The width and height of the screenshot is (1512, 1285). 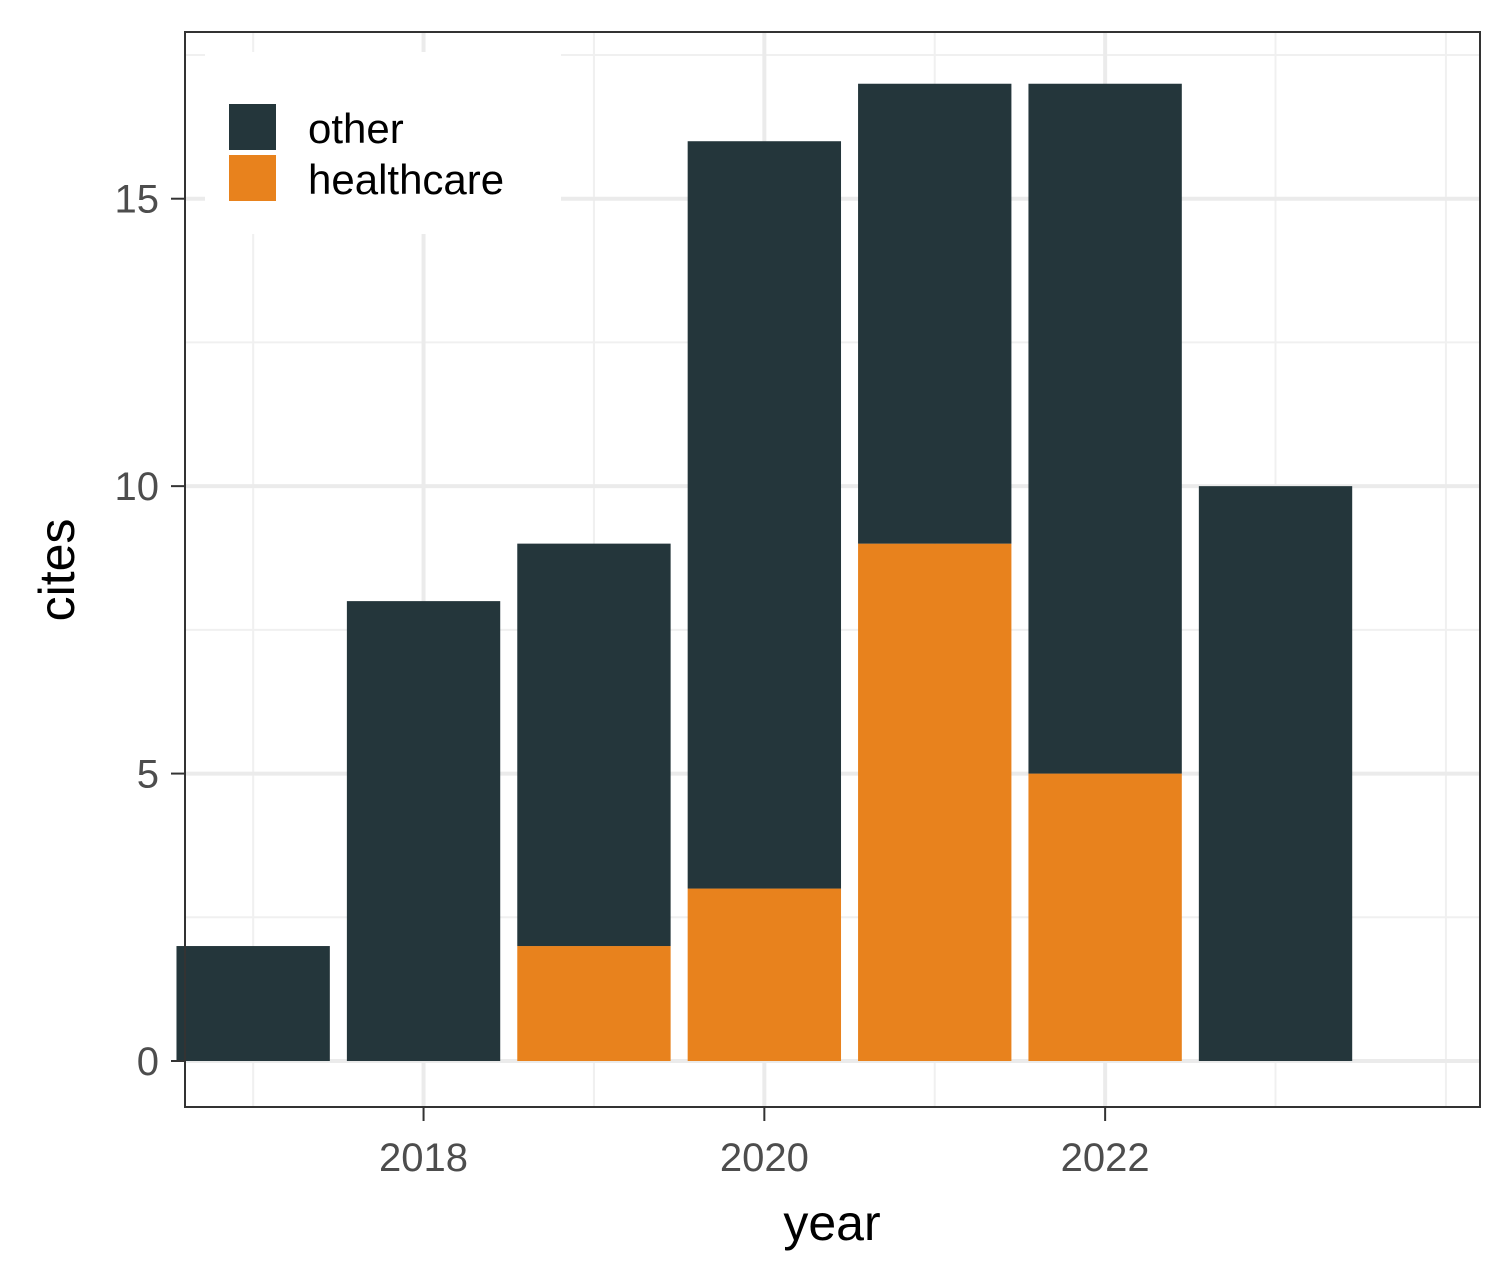 What do you see at coordinates (1275, 774) in the screenshot?
I see `bar-other-2023` at bounding box center [1275, 774].